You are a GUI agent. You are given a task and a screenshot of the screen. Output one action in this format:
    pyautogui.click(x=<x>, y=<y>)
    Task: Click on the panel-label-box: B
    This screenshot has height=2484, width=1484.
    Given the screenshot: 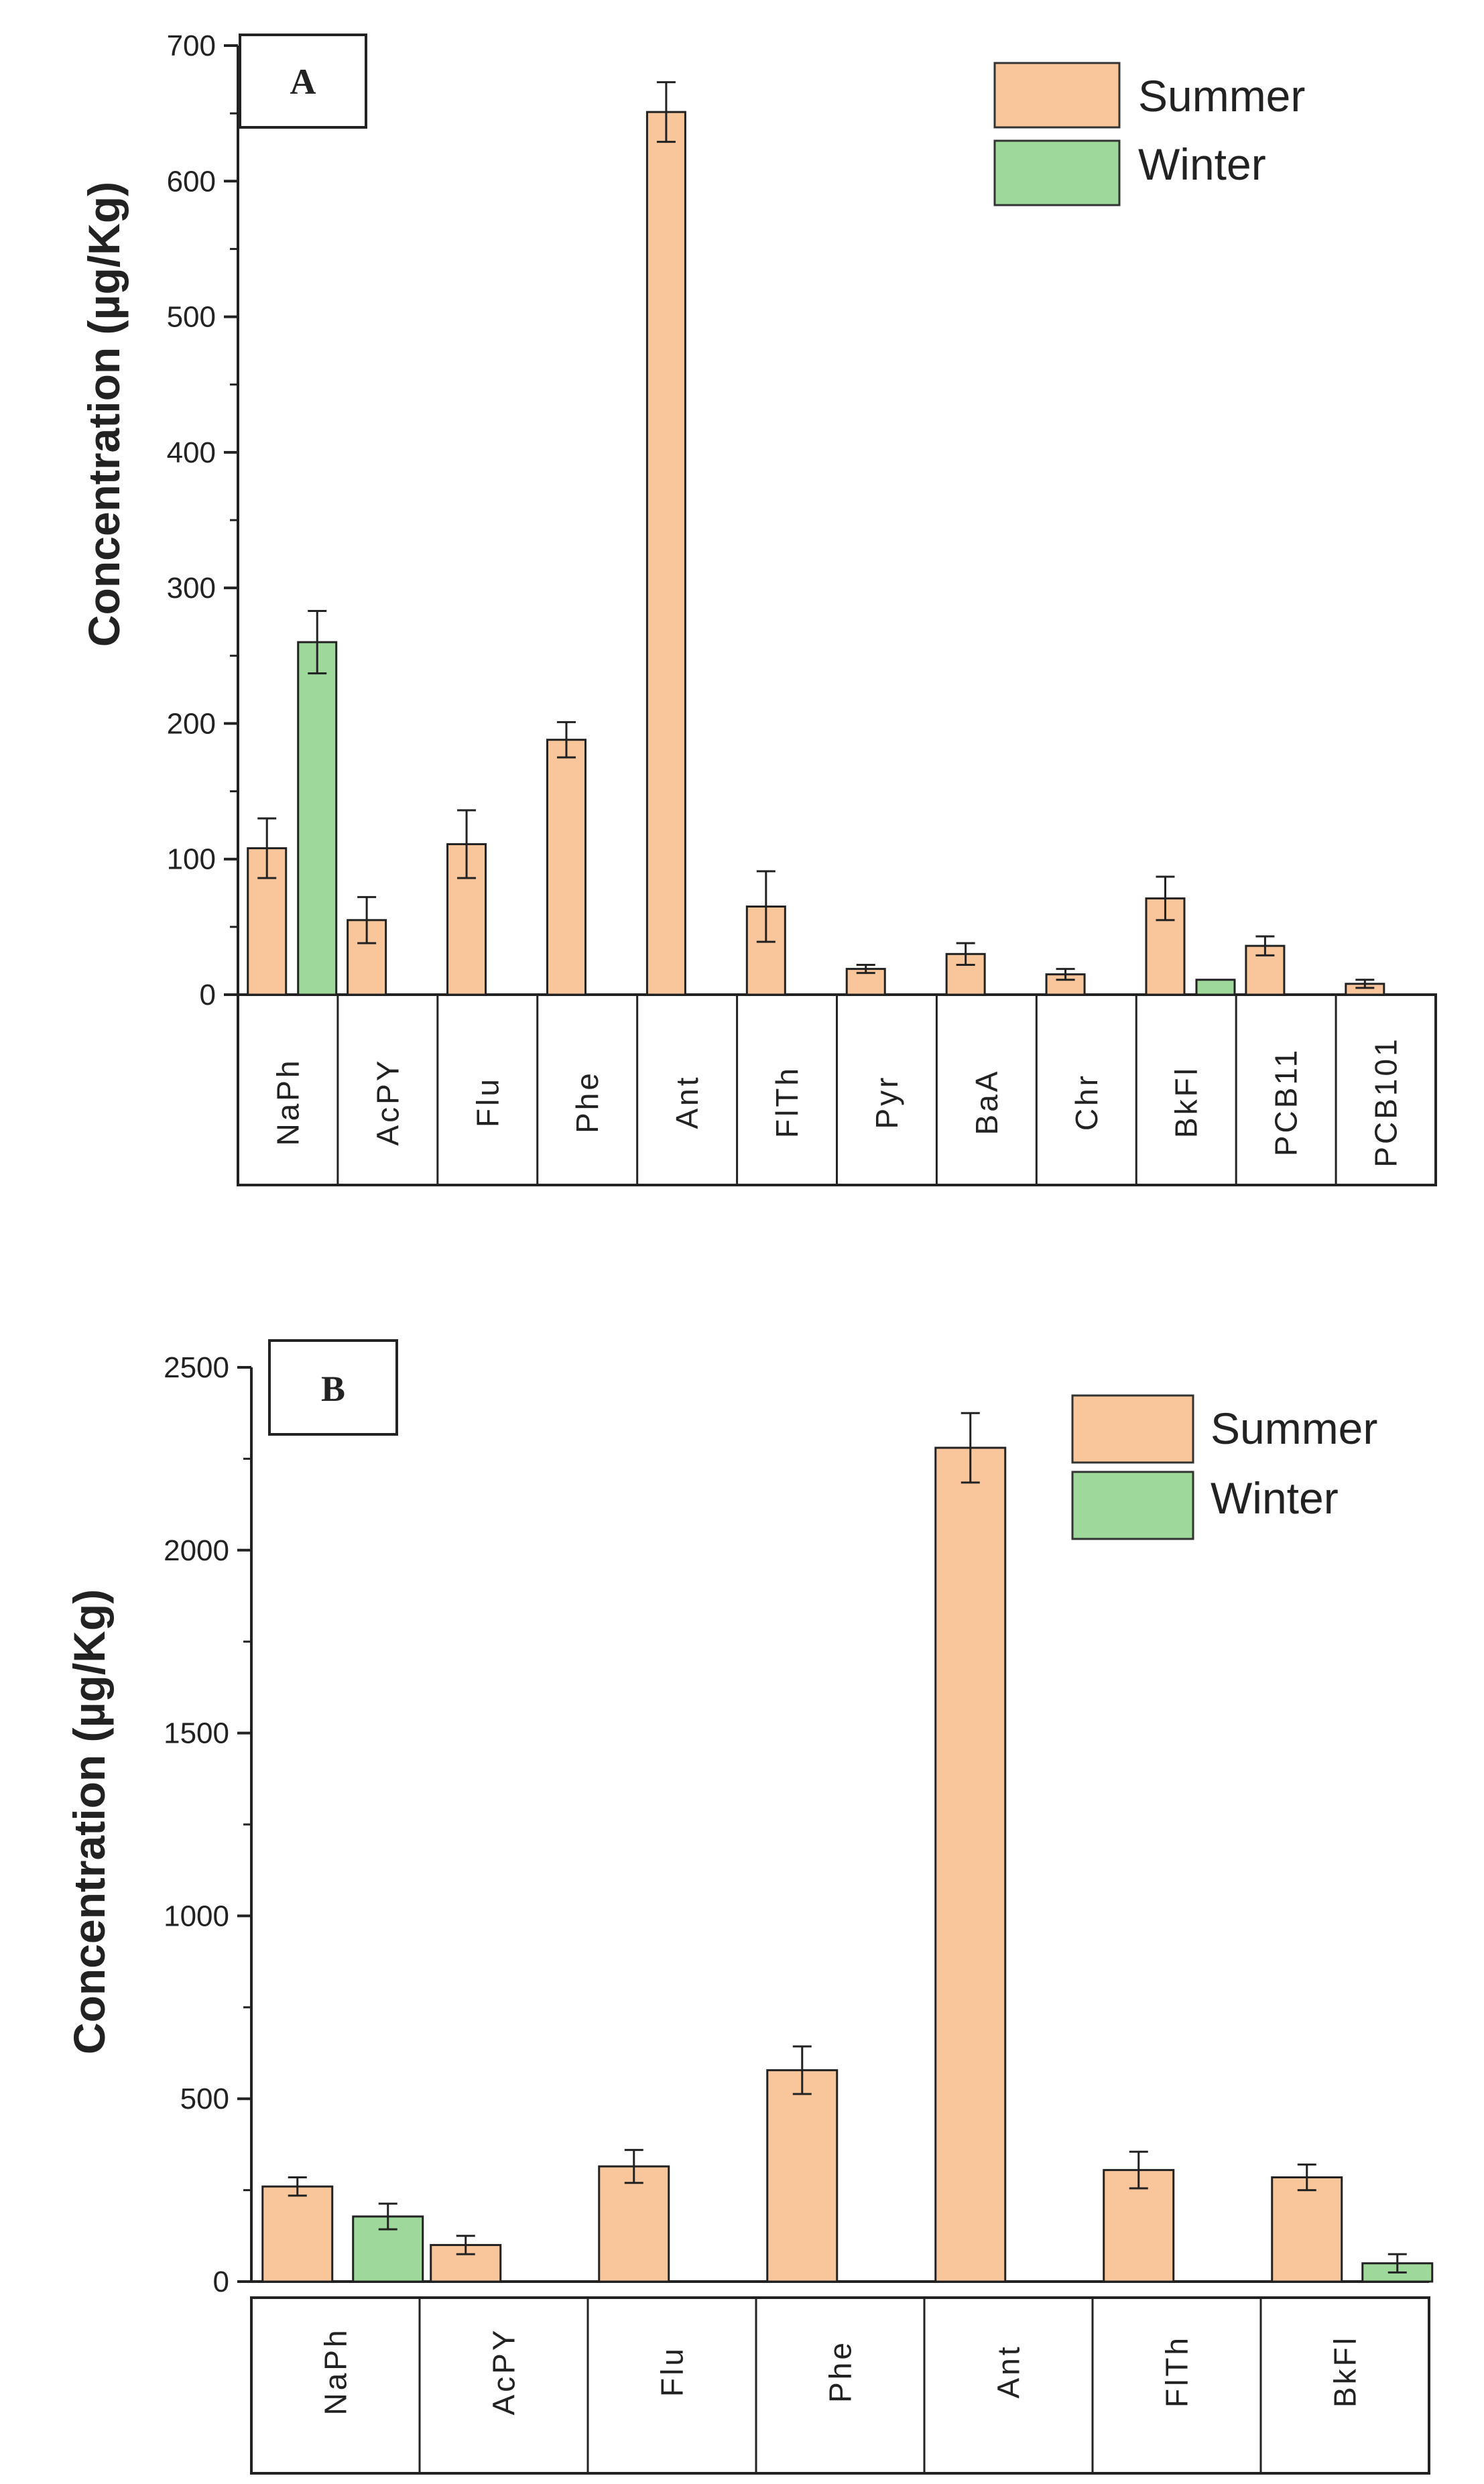 What is the action you would take?
    pyautogui.click(x=333, y=1387)
    